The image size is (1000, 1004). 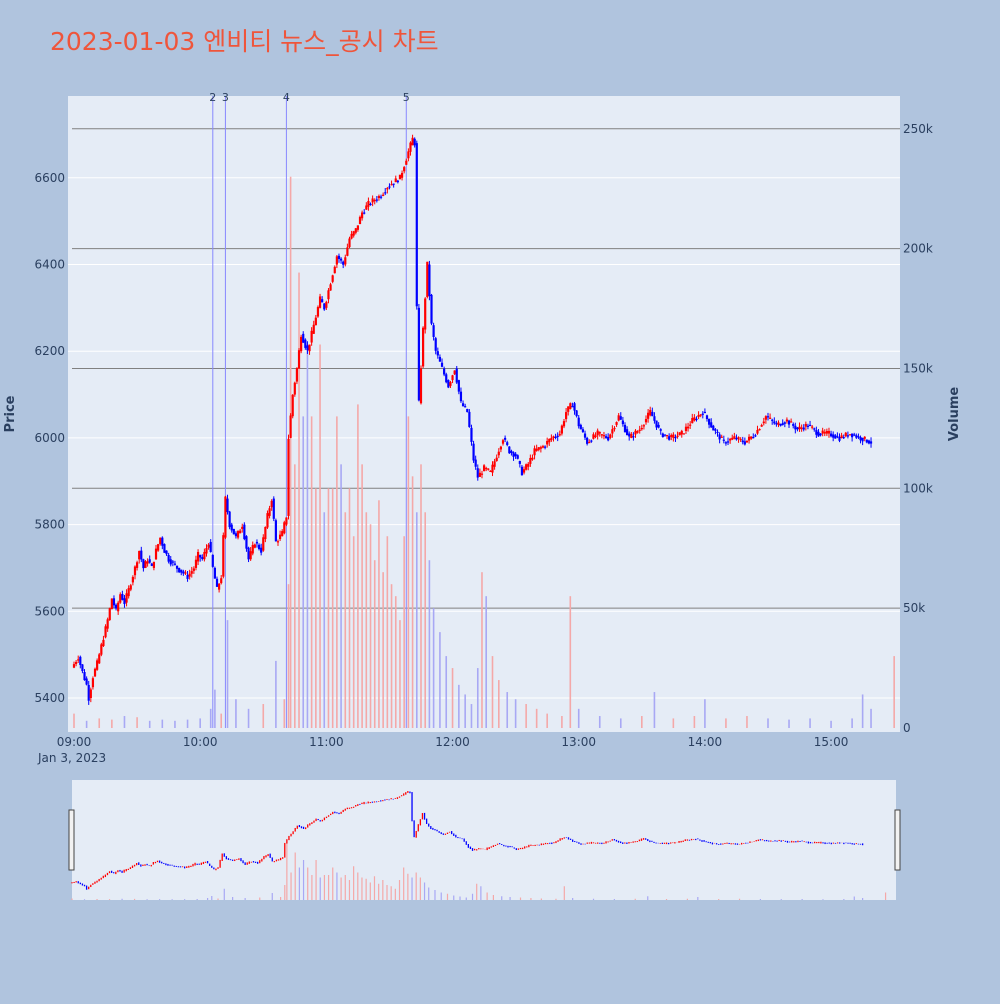 I want to click on range-slider-left-handle, so click(x=71, y=840).